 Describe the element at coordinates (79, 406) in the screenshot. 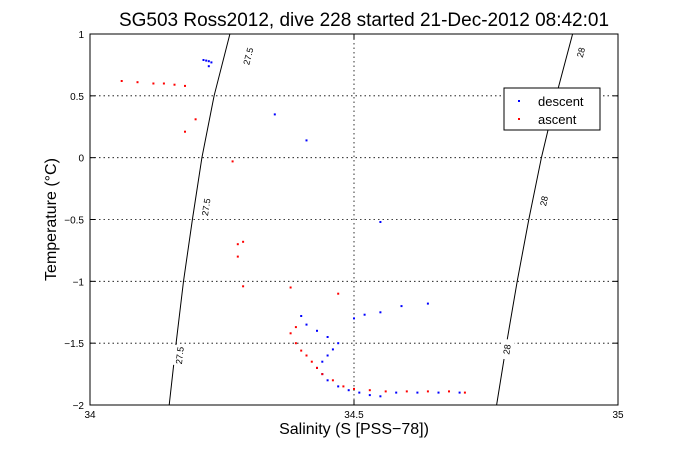

I see `y-tick-label: −2` at that location.